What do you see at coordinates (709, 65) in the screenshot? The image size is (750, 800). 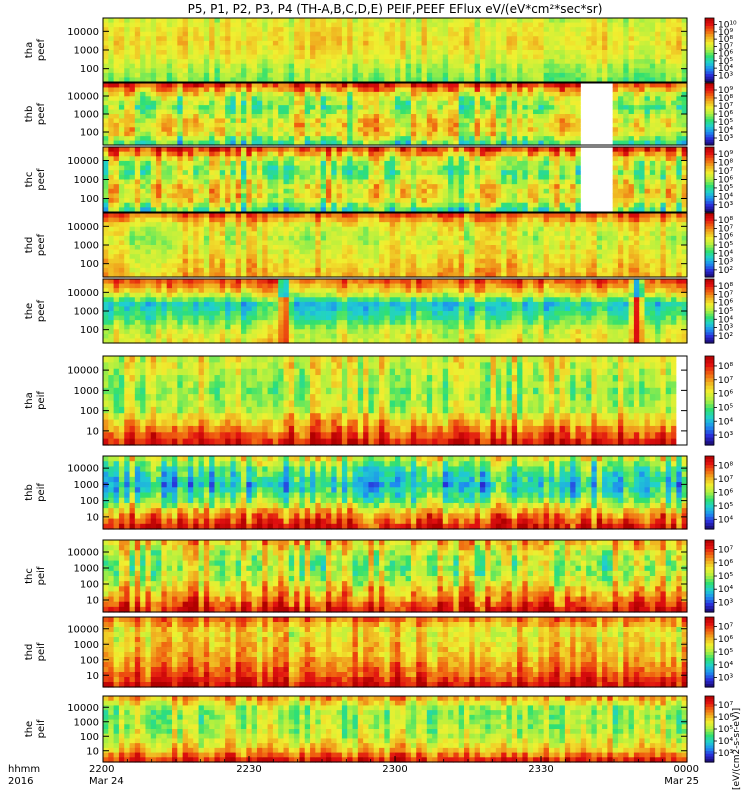 I see `colorbar-segment` at bounding box center [709, 65].